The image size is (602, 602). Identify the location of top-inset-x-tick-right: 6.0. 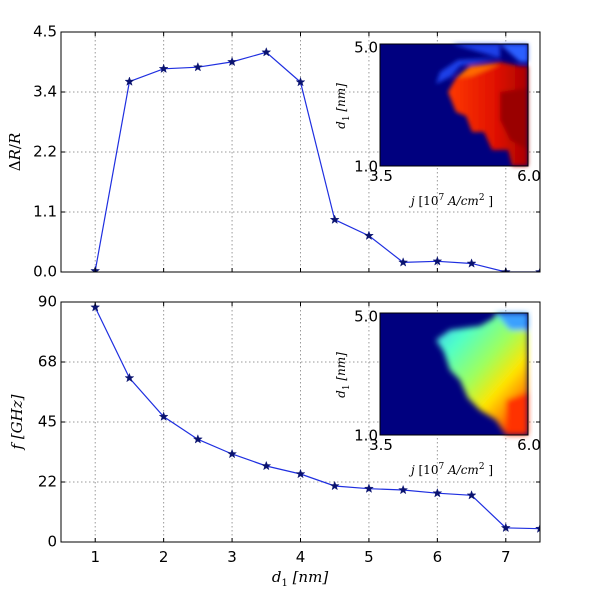
(529, 176).